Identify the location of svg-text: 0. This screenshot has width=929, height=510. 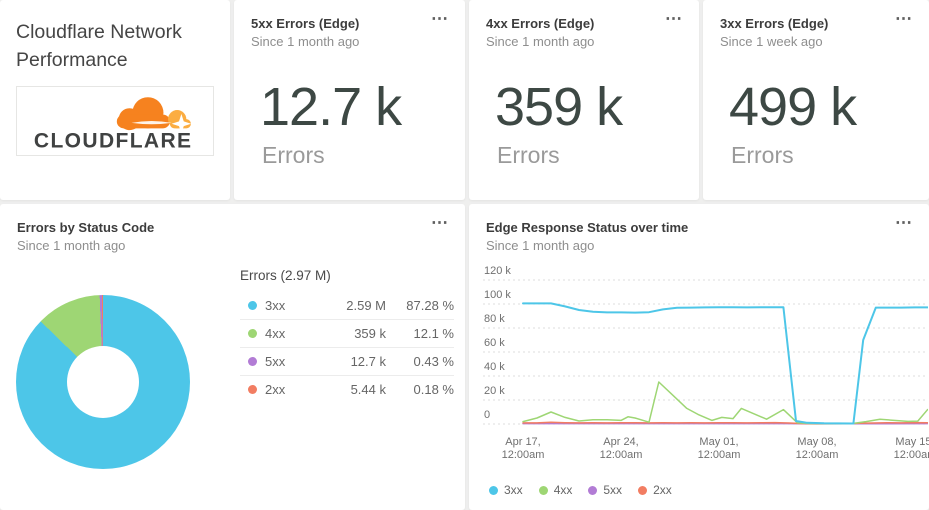
(487, 415).